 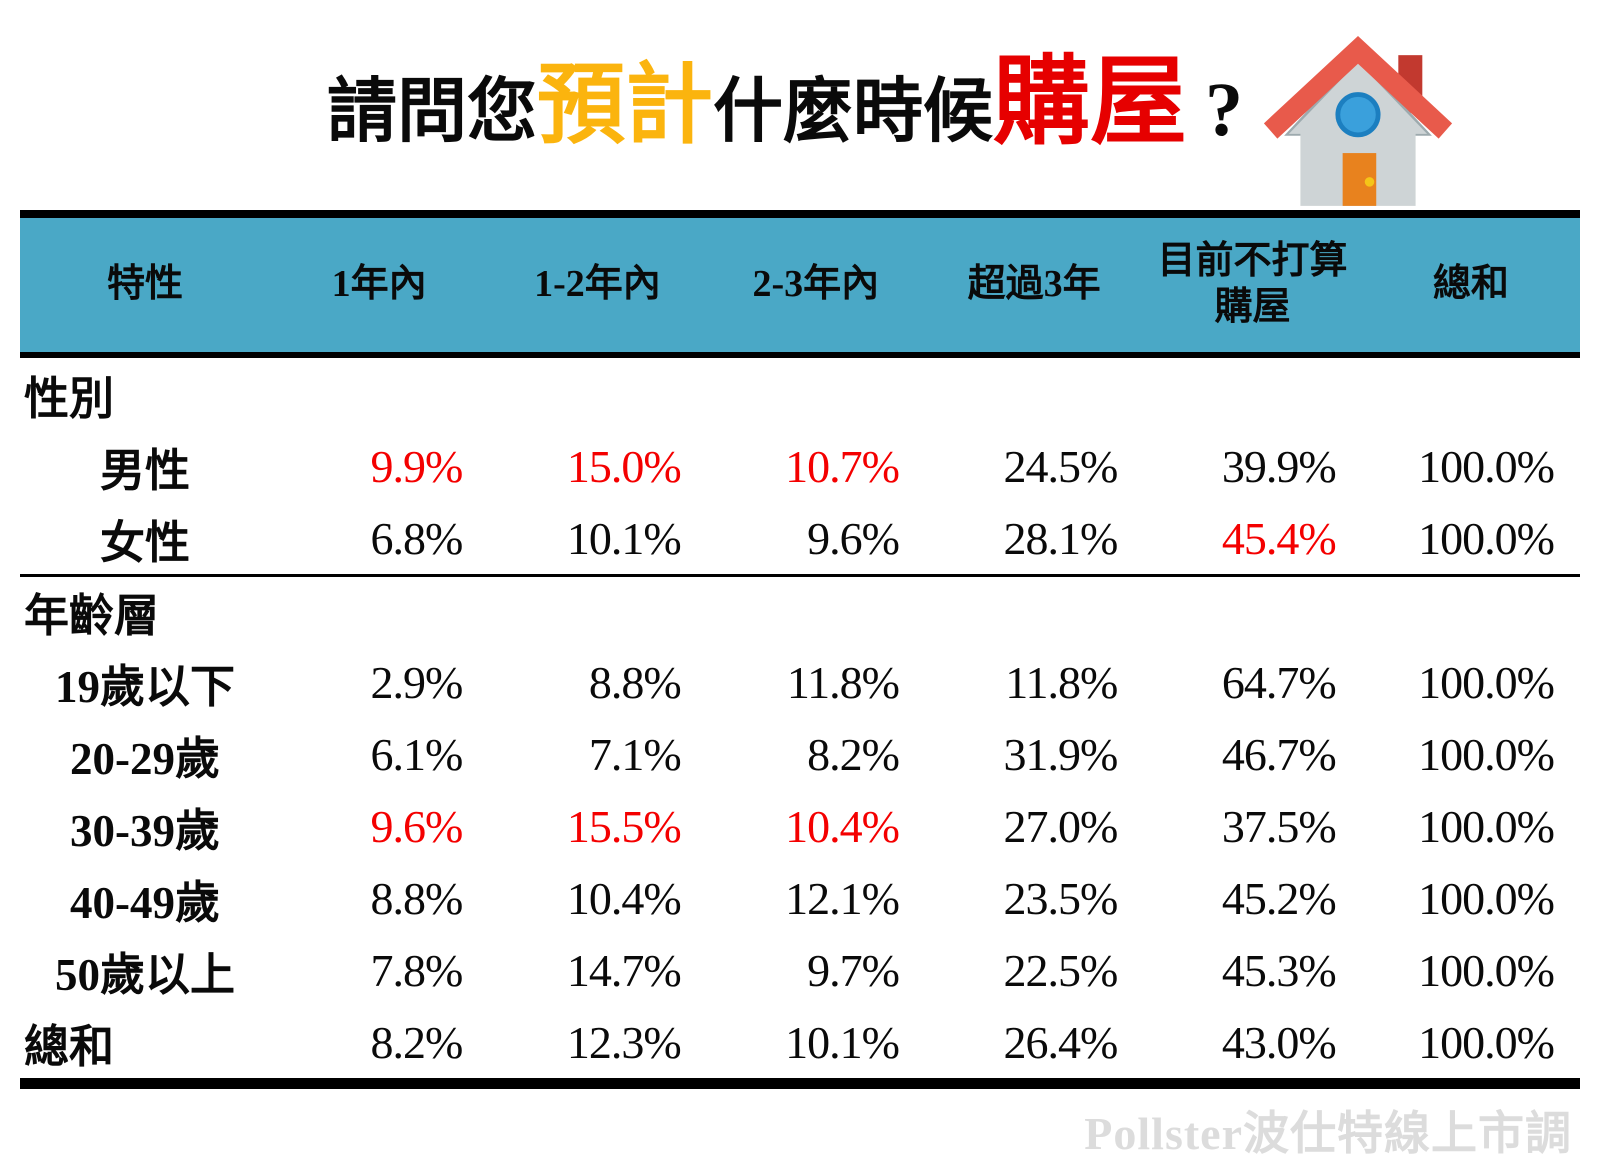 I want to click on cell-value: 39.9%, so click(x=1279, y=466).